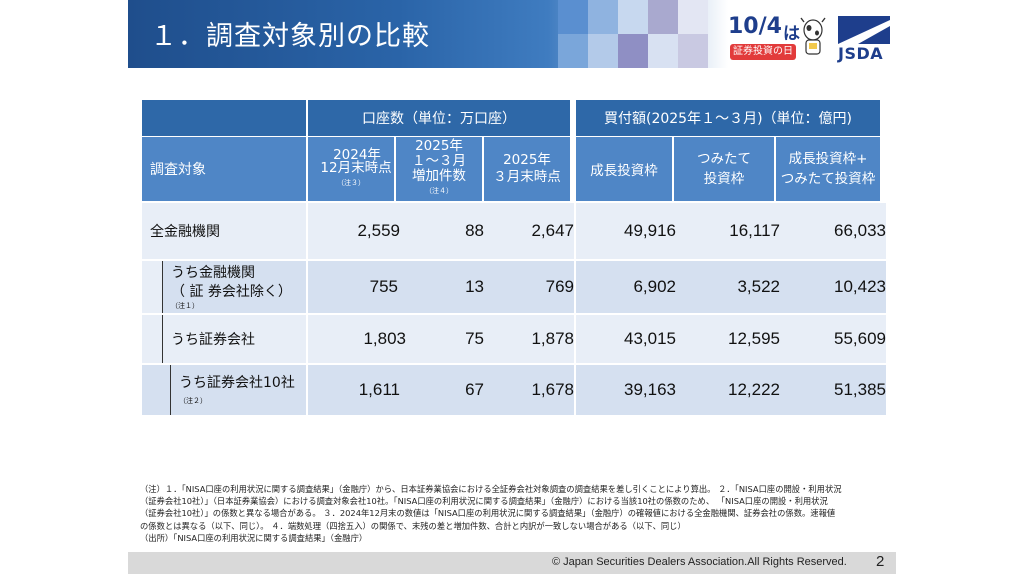 The width and height of the screenshot is (1024, 576). What do you see at coordinates (384, 338) in the screenshot?
I see `row-securities-col1: 1,803` at bounding box center [384, 338].